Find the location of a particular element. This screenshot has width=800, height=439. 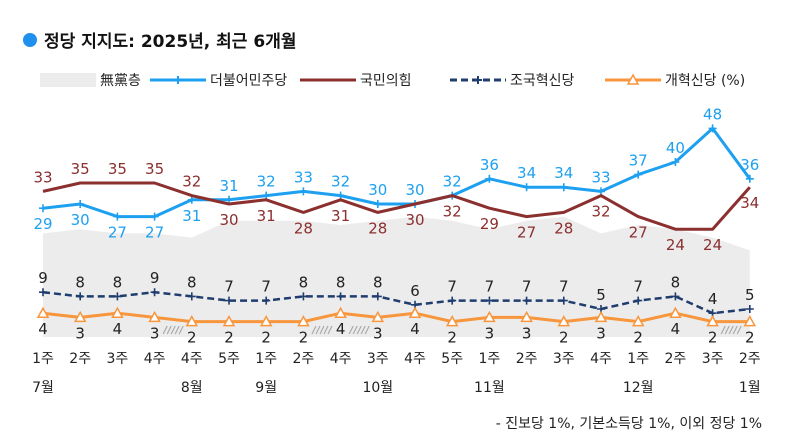

data-label: 36 is located at coordinates (489, 165).